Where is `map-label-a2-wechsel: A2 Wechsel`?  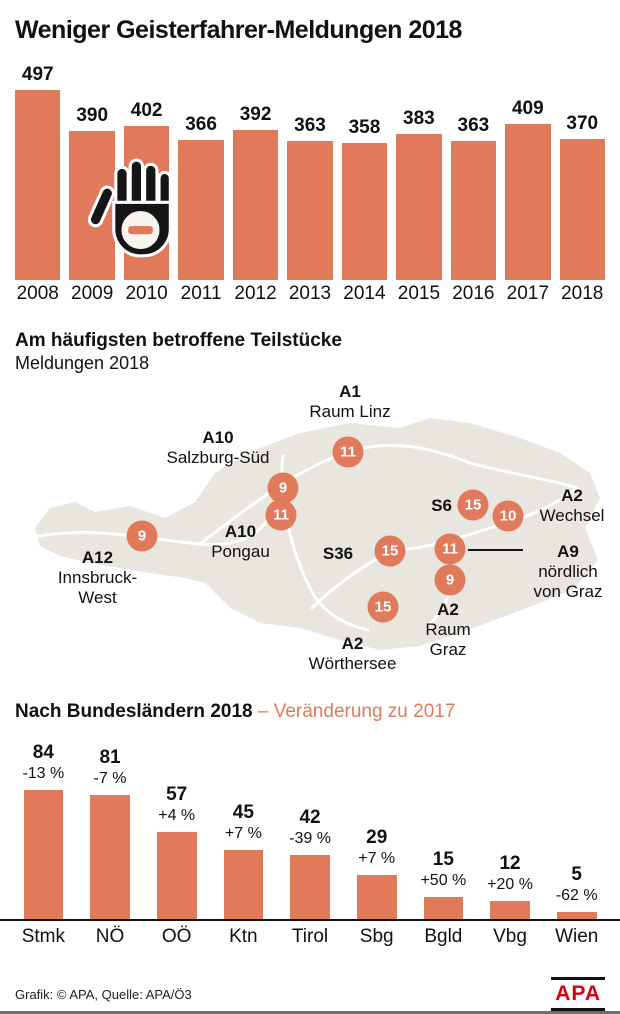 map-label-a2-wechsel: A2 Wechsel is located at coordinates (572, 506).